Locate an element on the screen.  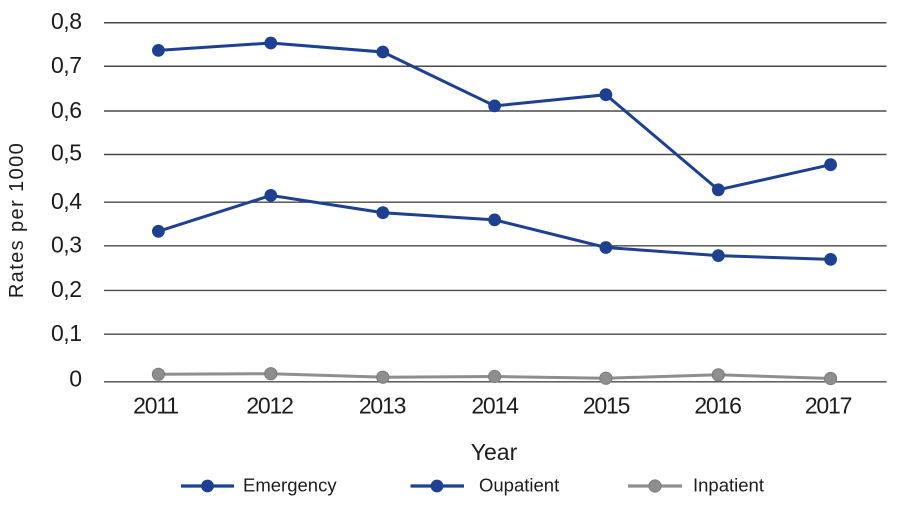
svg-text: Emergency is located at coordinates (290, 484).